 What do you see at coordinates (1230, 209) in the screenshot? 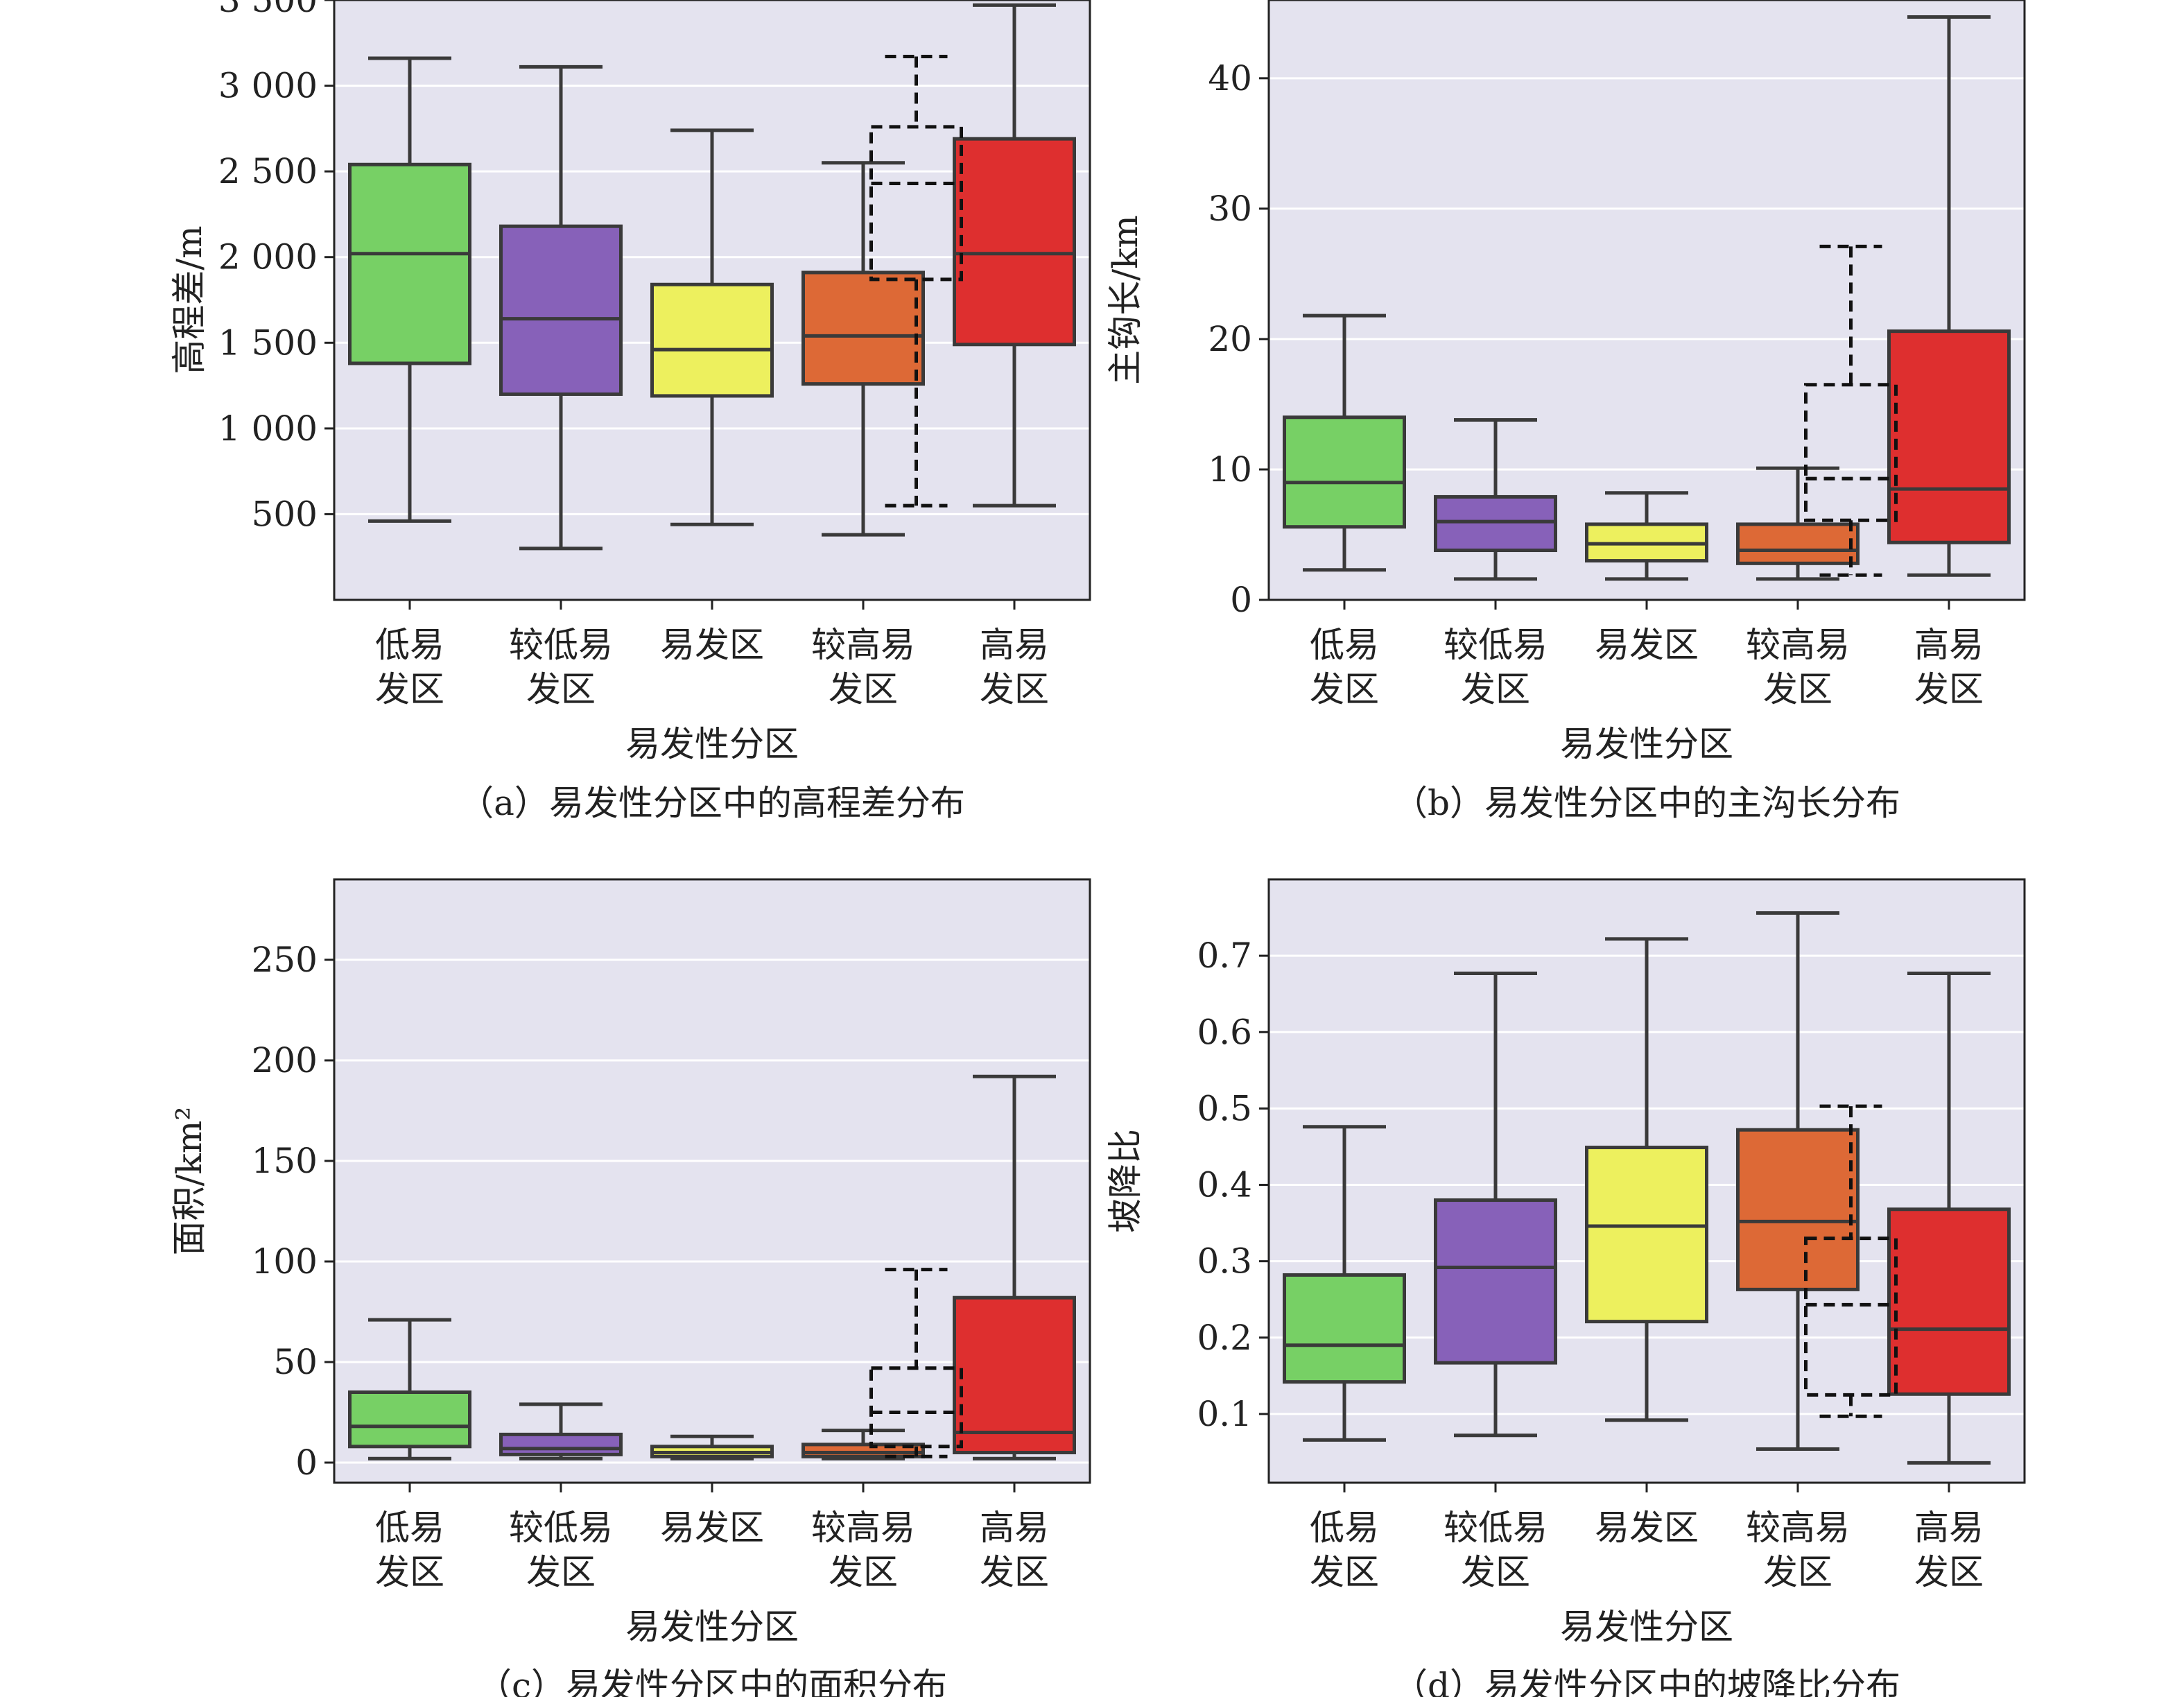
I see `y-tick-label: 30` at bounding box center [1230, 209].